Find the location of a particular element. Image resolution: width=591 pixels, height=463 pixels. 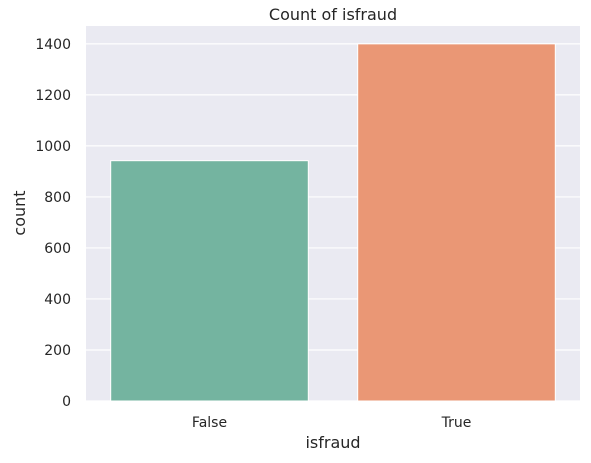

x-axis-ticks: False True is located at coordinates (331, 423).